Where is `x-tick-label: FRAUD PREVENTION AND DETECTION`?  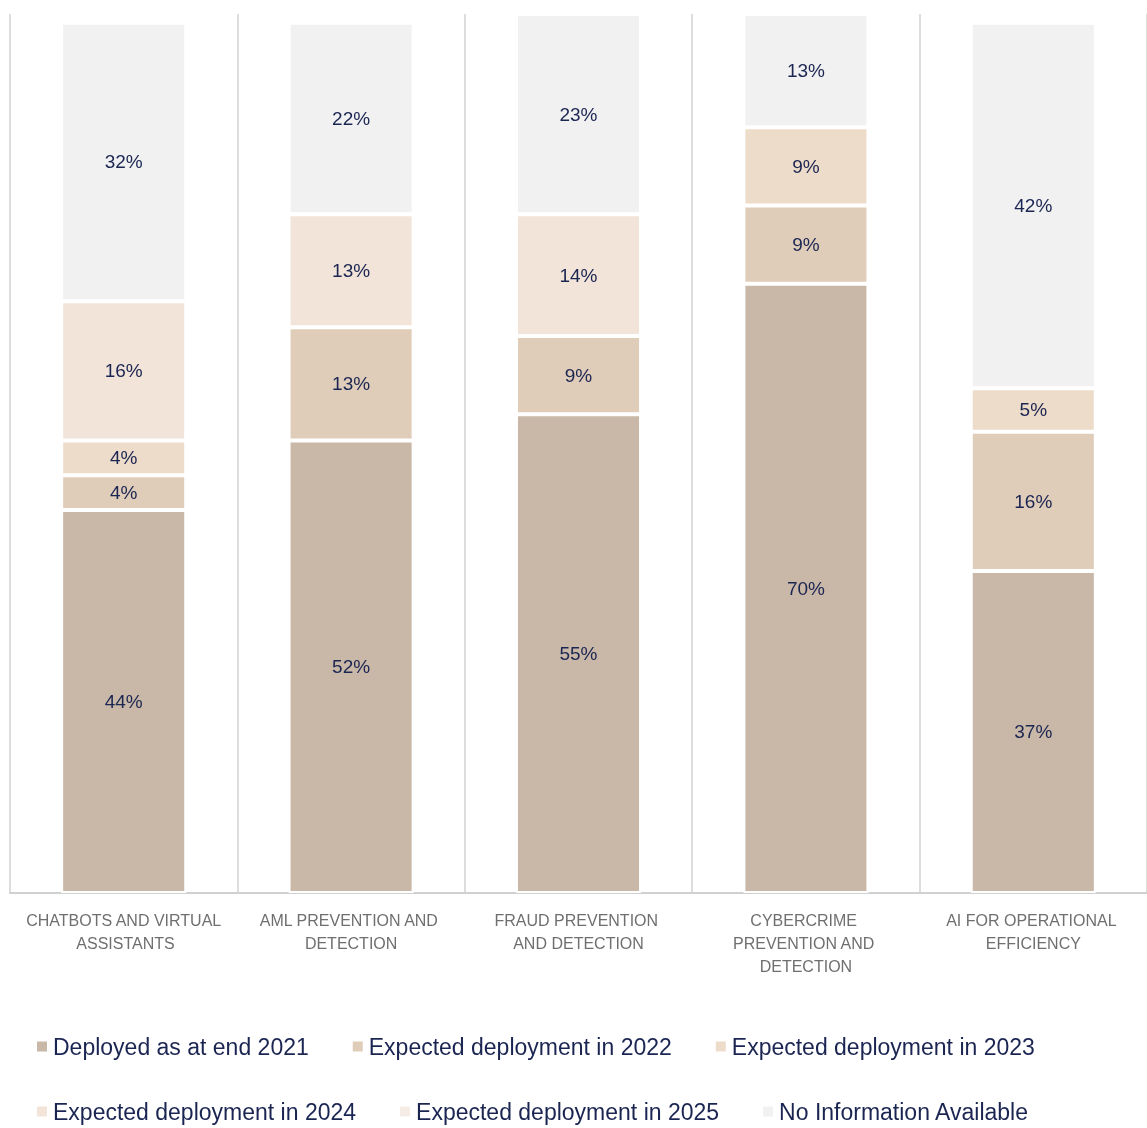
x-tick-label: FRAUD PREVENTION AND DETECTION is located at coordinates (578, 932).